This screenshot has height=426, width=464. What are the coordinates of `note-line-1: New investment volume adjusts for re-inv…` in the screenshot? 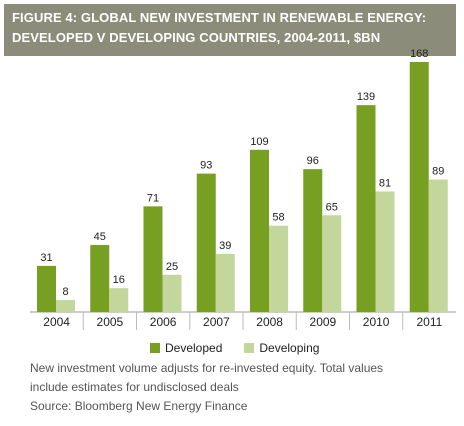 It's located at (207, 368).